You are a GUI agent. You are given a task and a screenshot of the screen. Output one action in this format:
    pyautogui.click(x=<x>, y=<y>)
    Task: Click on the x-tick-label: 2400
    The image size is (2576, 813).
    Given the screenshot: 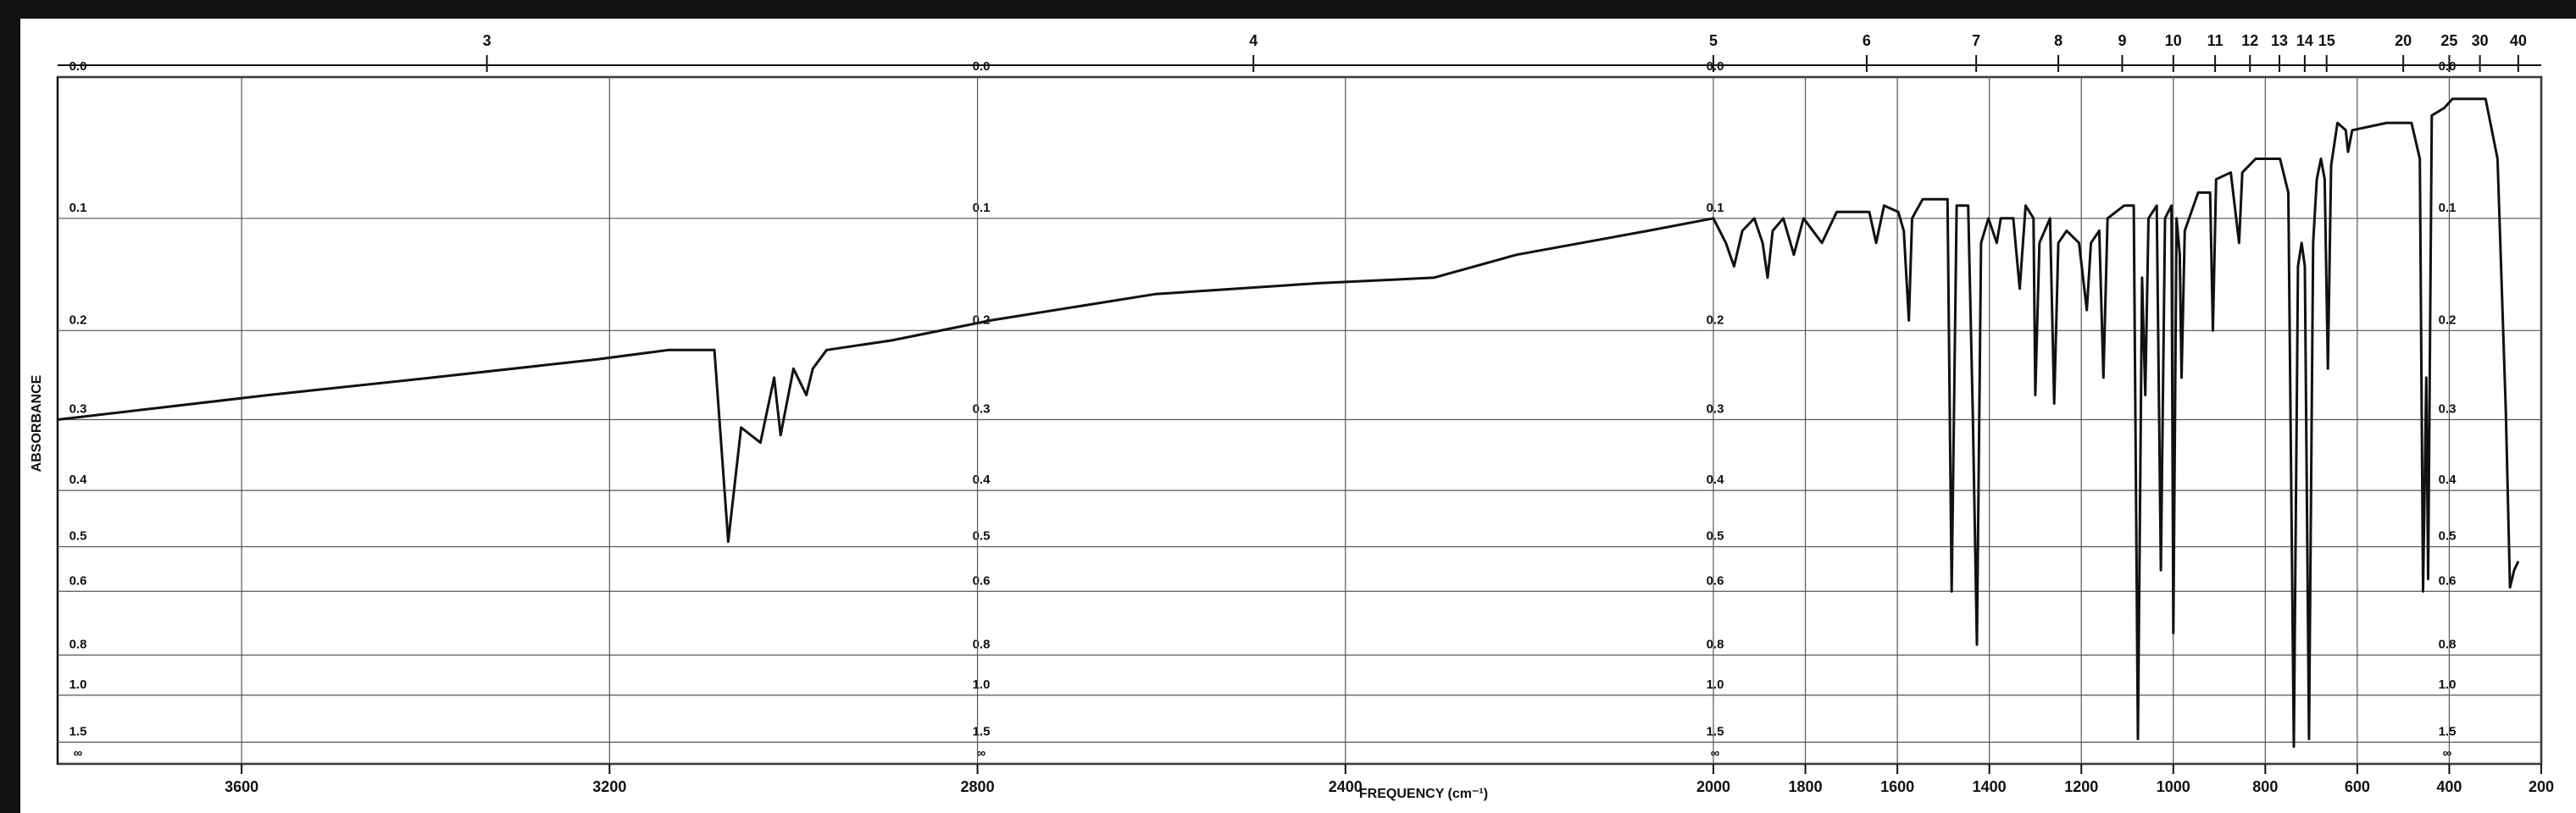 What is the action you would take?
    pyautogui.click(x=1346, y=786)
    